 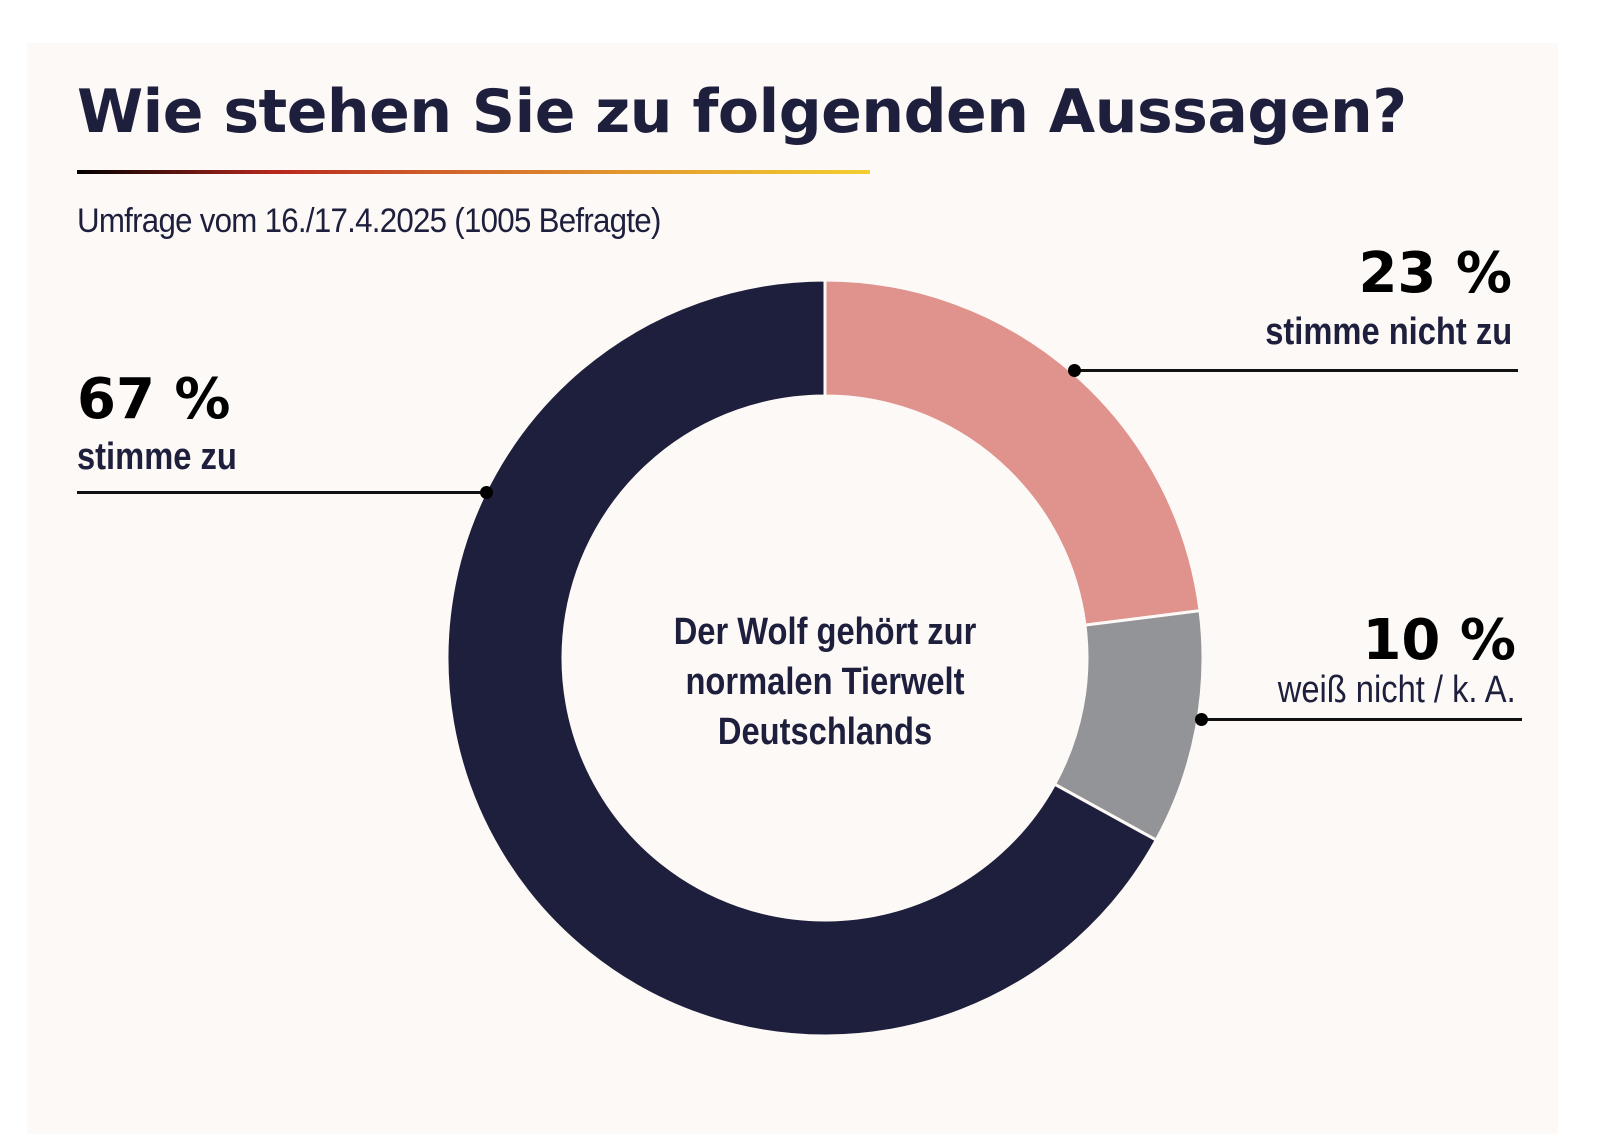 I want to click on center-label-line: normalen Tierwelt, so click(x=825, y=682).